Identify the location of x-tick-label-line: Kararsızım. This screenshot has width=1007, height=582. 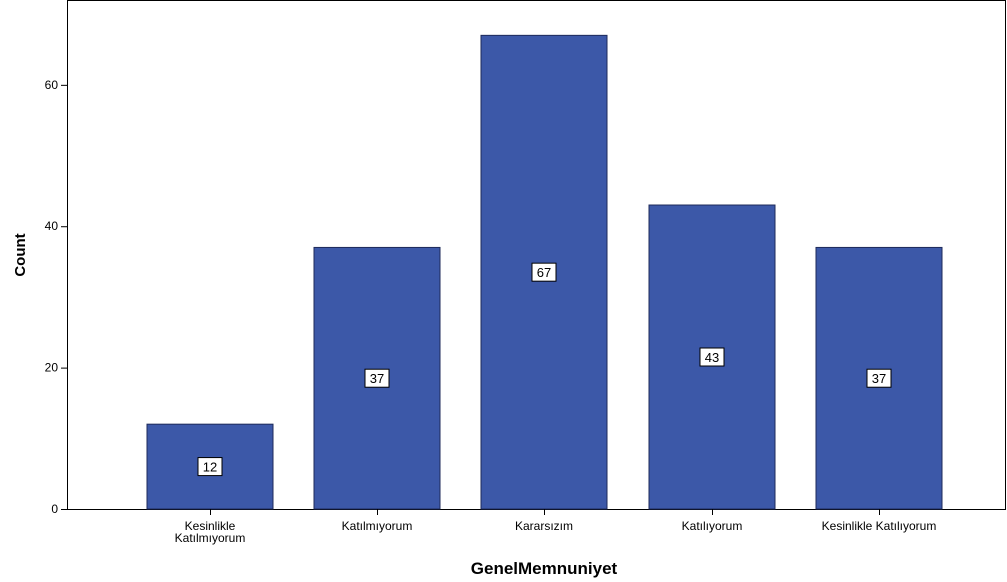
(544, 526).